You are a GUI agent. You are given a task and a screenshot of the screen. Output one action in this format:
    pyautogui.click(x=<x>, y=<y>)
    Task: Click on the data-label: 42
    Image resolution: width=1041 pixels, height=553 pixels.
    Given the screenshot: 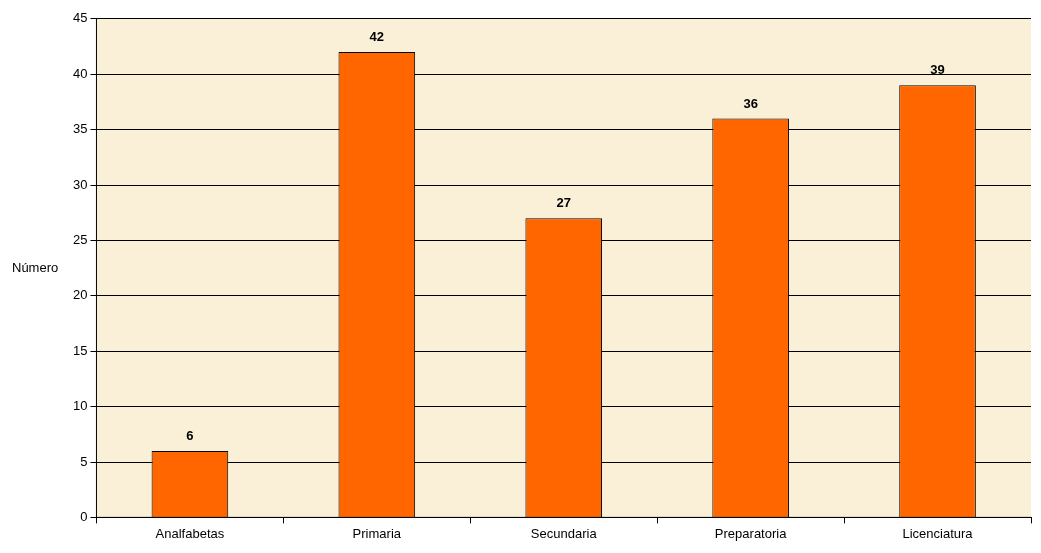 What is the action you would take?
    pyautogui.click(x=377, y=37)
    